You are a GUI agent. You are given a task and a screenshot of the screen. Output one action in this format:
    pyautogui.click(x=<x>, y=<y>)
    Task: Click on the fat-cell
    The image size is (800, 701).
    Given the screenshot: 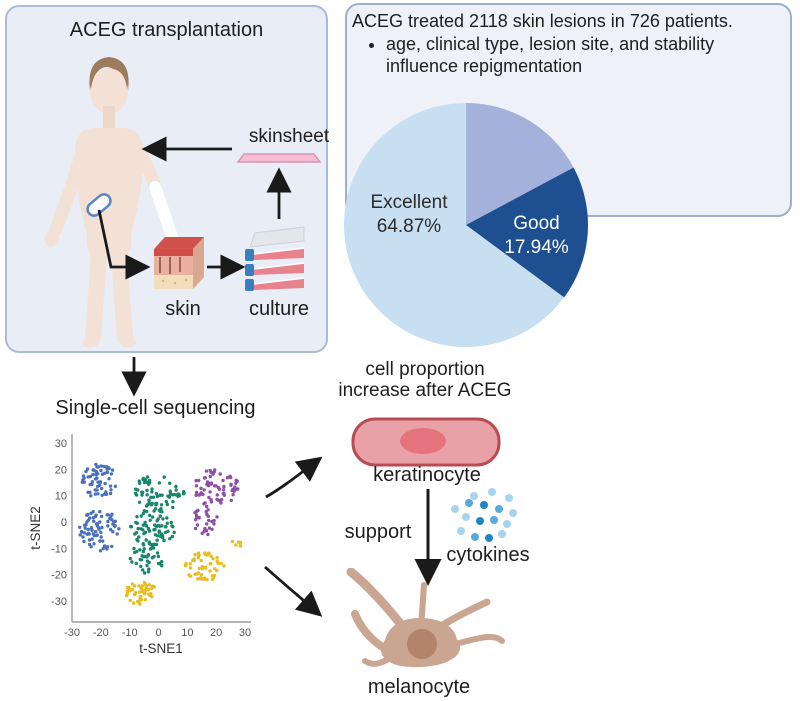 What is the action you would take?
    pyautogui.click(x=175, y=283)
    